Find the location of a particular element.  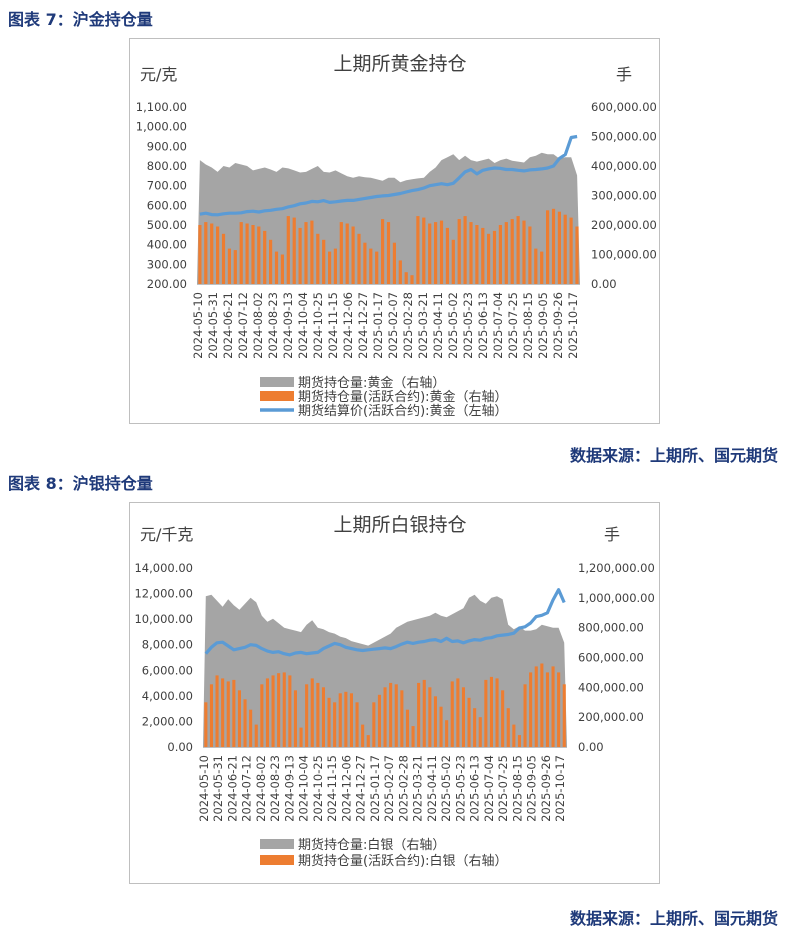

legend-swatch is located at coordinates (277, 396).